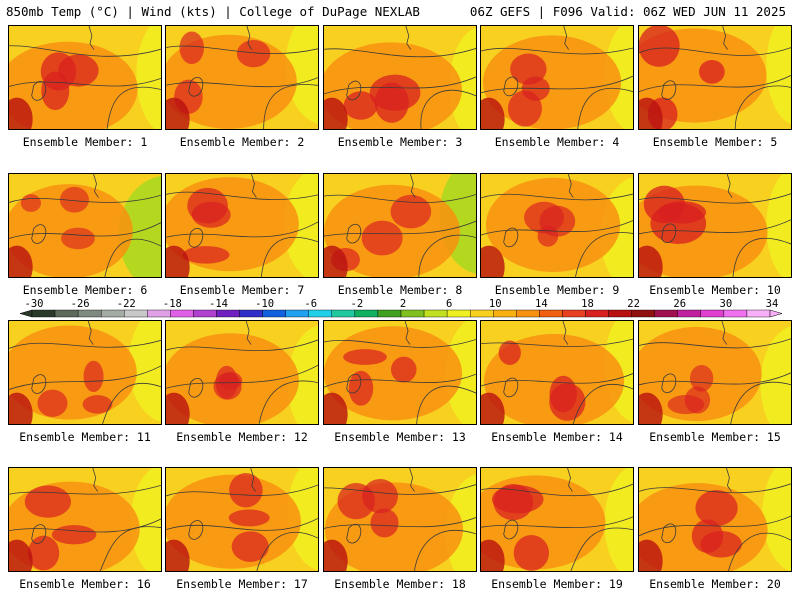 The image size is (800, 600). I want to click on colorbar-right-arrow, so click(776, 313).